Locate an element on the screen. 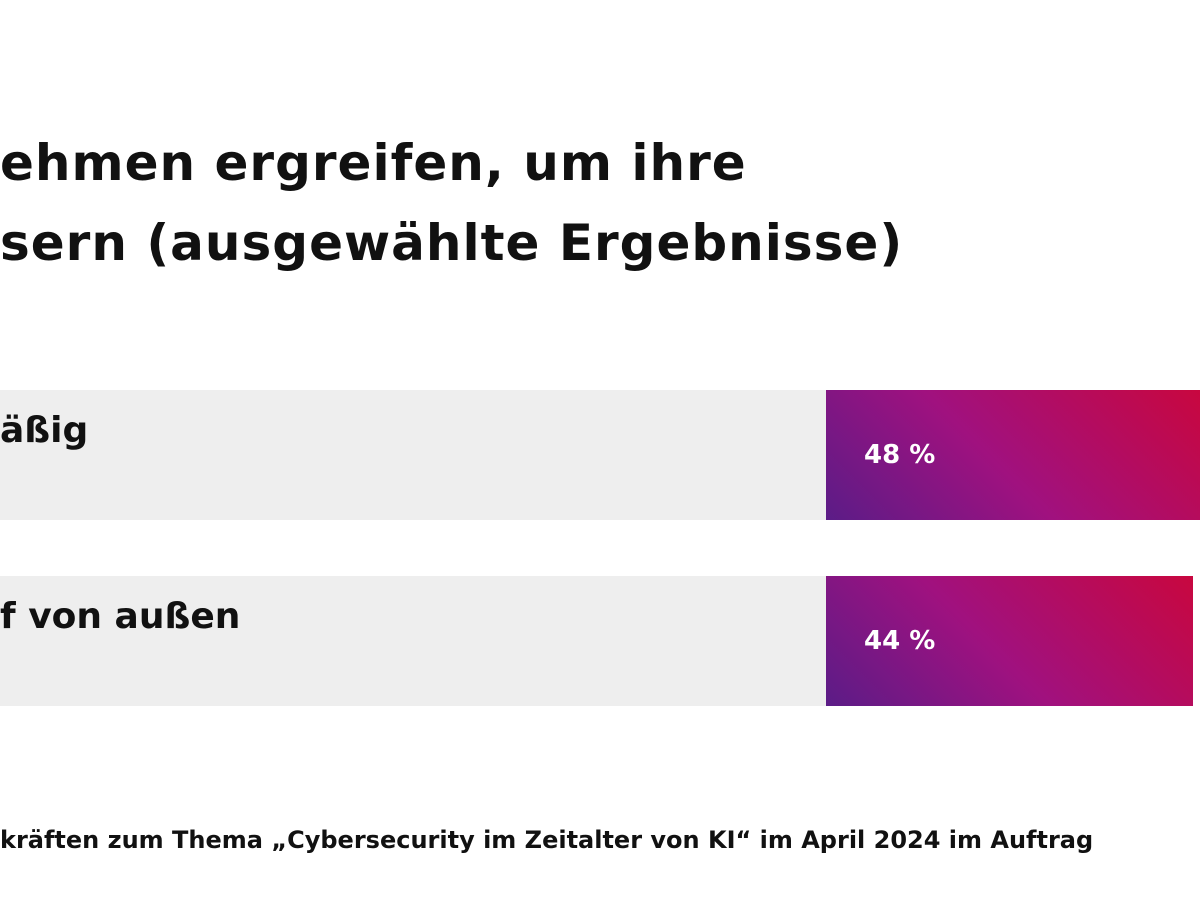 This screenshot has width=1200, height=900. bar-row: f von außen 44 % is located at coordinates (600, 641).